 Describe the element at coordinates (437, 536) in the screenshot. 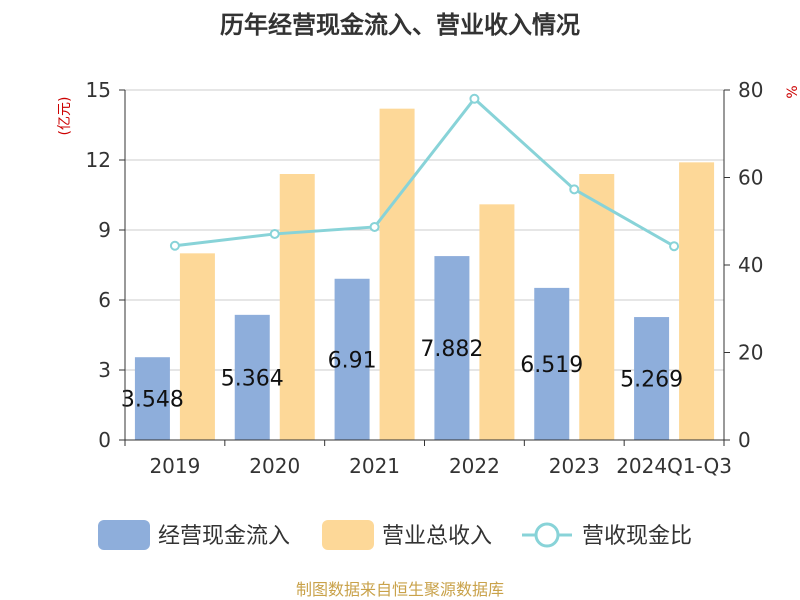

I see `legend-label: 营业总收入` at that location.